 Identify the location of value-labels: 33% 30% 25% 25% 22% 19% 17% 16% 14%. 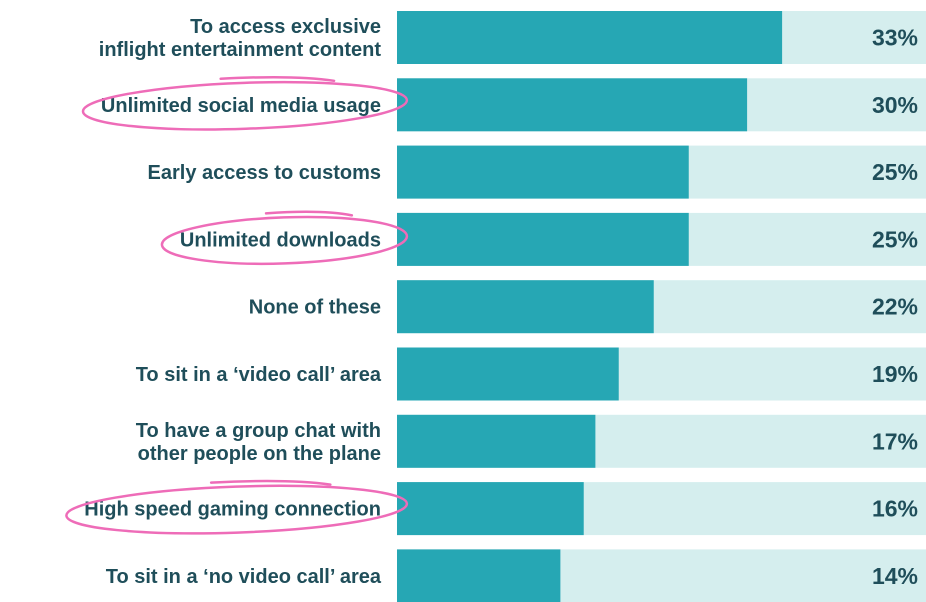
(895, 307).